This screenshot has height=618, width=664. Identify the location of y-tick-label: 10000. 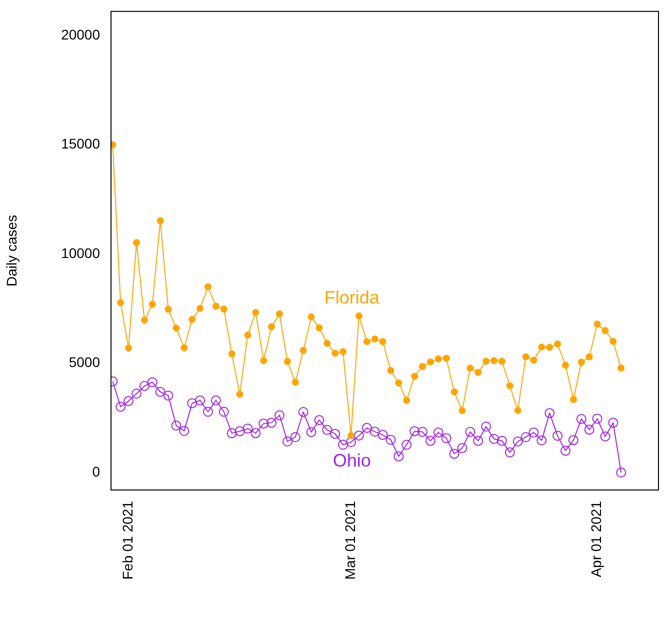
(80, 252).